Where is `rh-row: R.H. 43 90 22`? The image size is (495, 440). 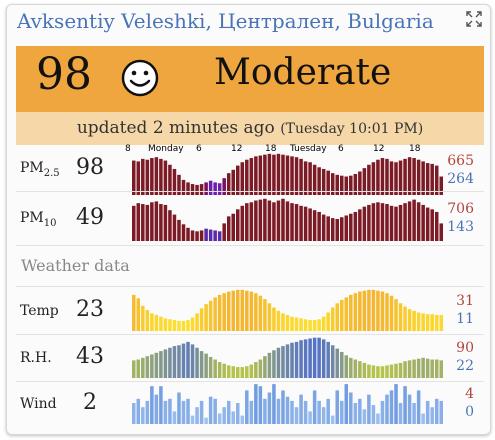
rh-row: R.H. 43 90 22 is located at coordinates (250, 358).